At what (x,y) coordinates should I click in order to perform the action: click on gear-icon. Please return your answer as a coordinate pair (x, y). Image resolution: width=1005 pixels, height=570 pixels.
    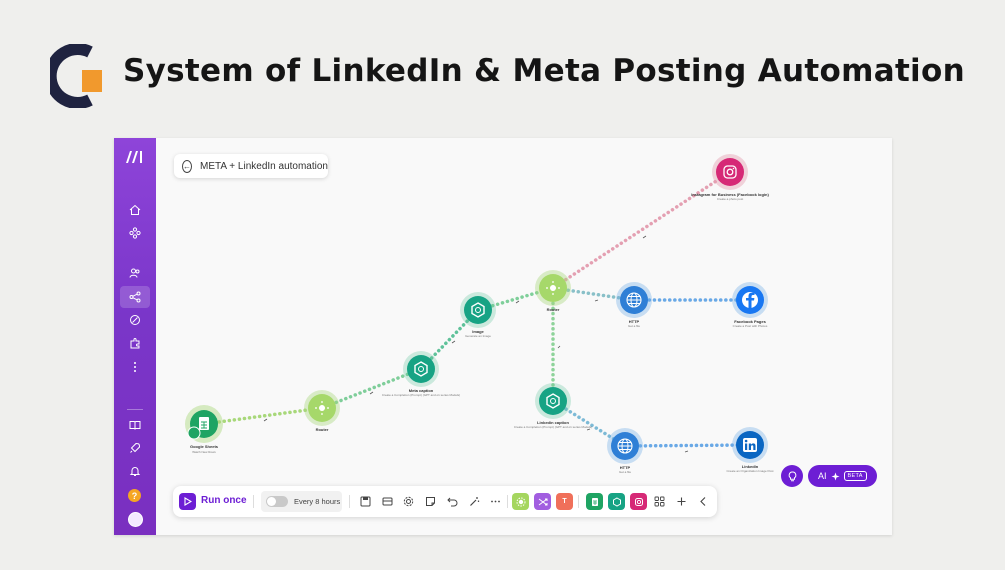
    Looking at the image, I should click on (408, 501).